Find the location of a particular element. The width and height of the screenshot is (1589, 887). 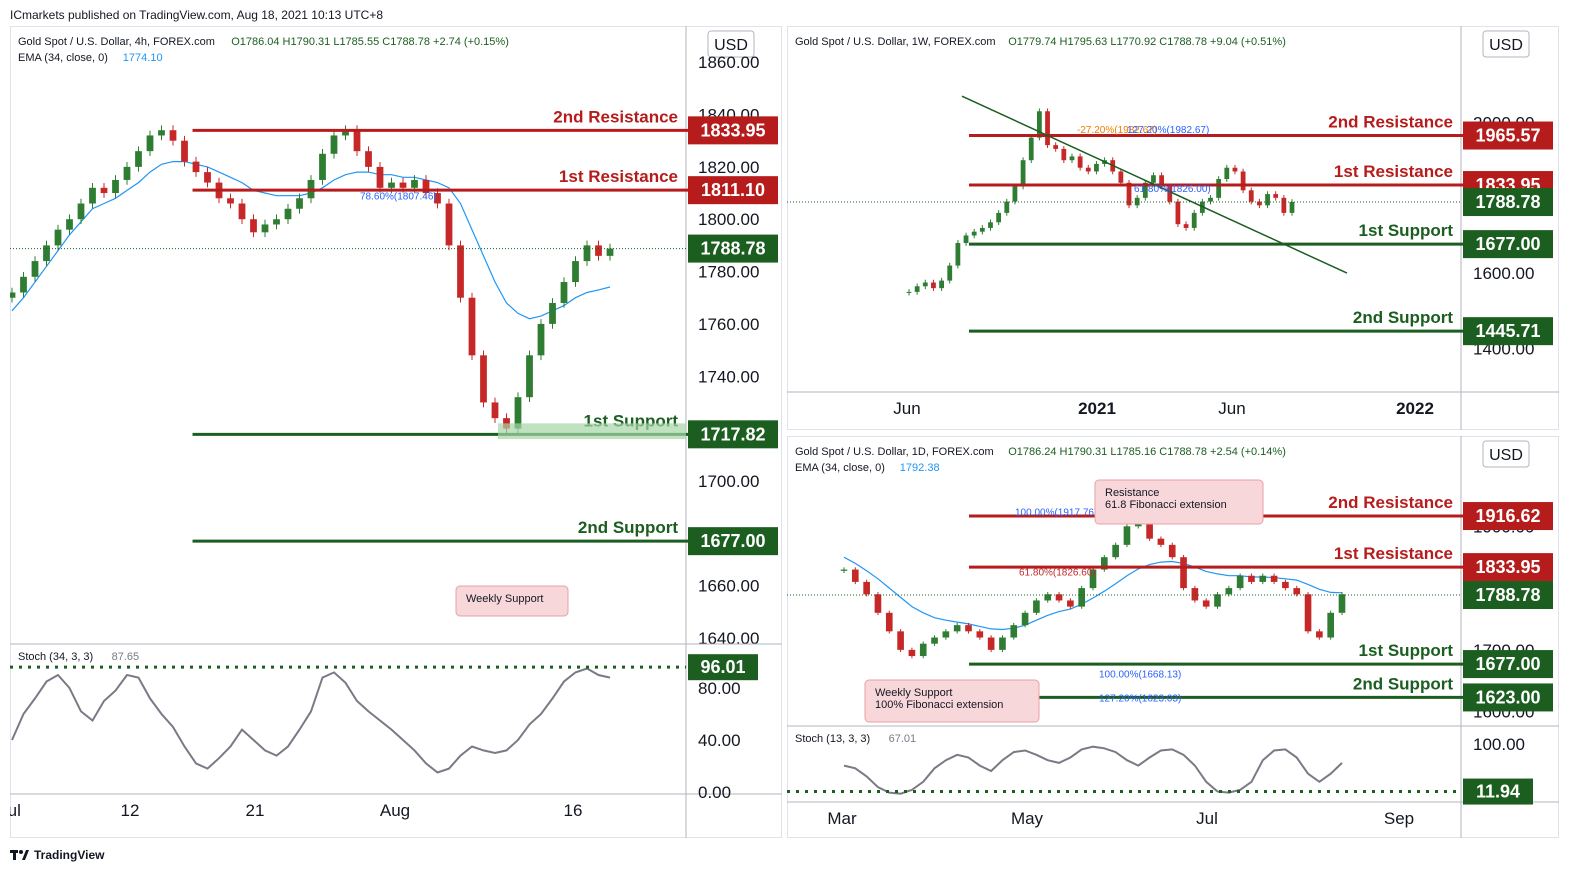

footer-brand: TradingView is located at coordinates (57, 855).